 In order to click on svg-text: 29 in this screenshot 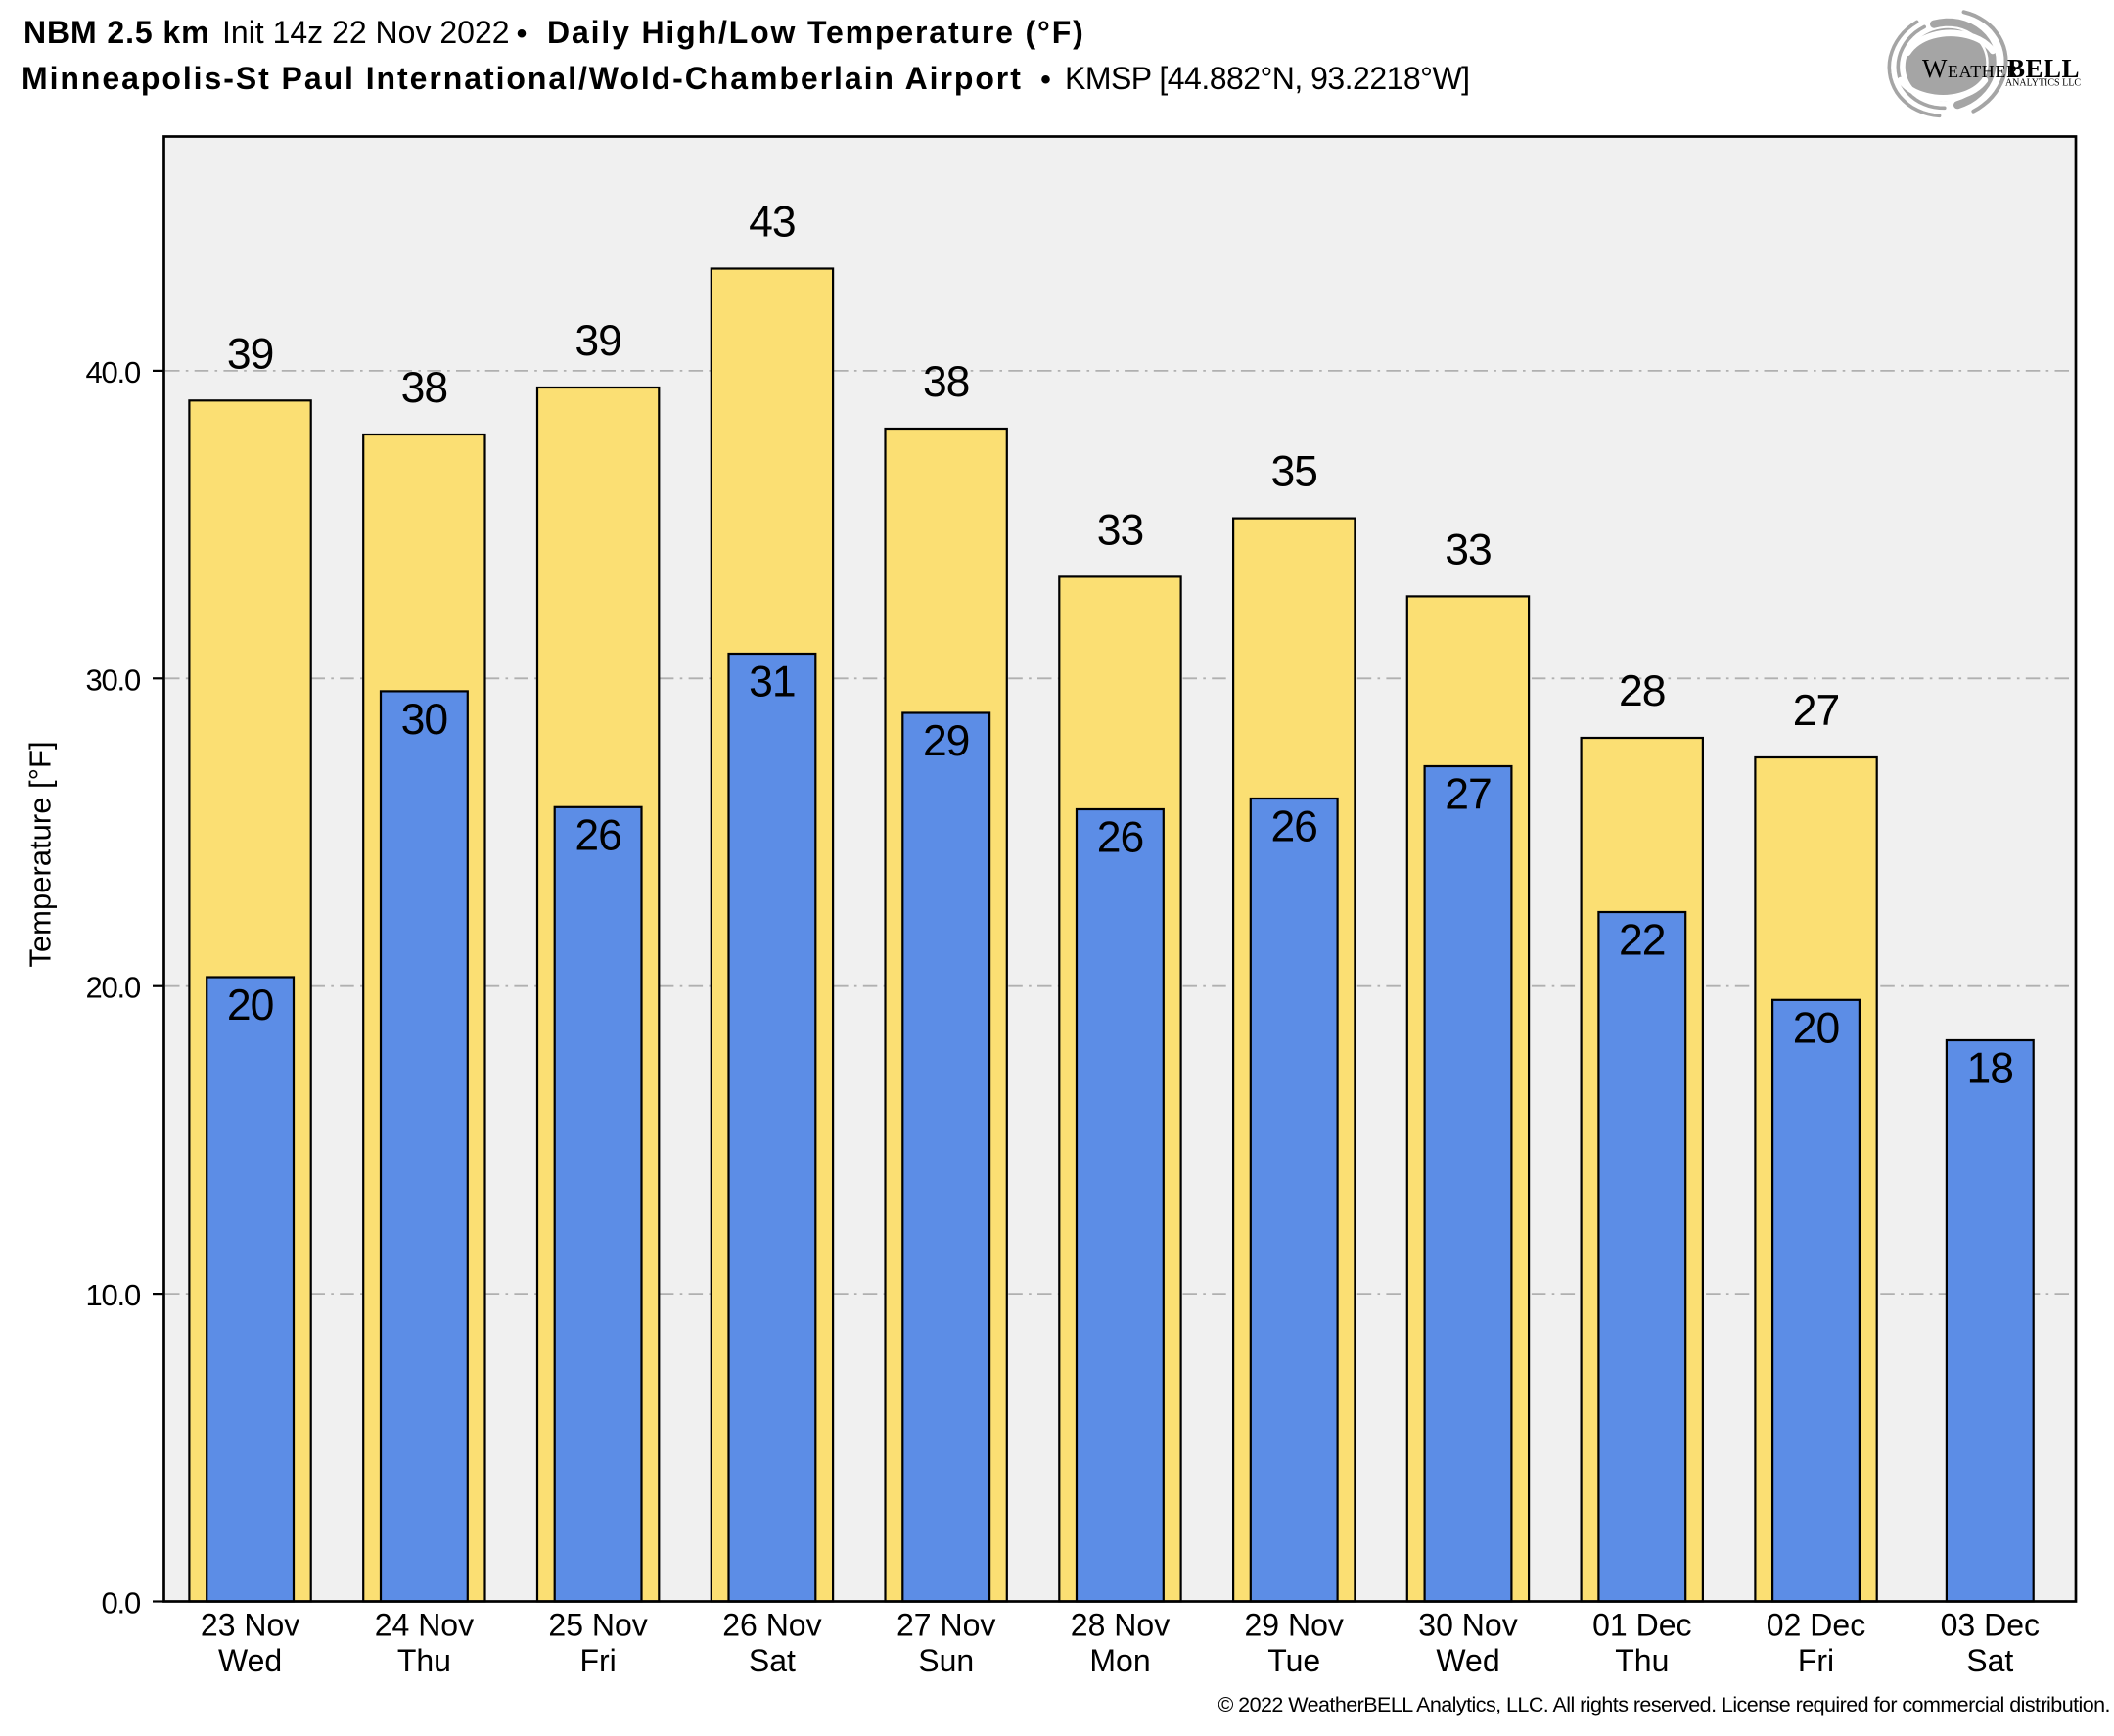, I will do `click(947, 741)`.